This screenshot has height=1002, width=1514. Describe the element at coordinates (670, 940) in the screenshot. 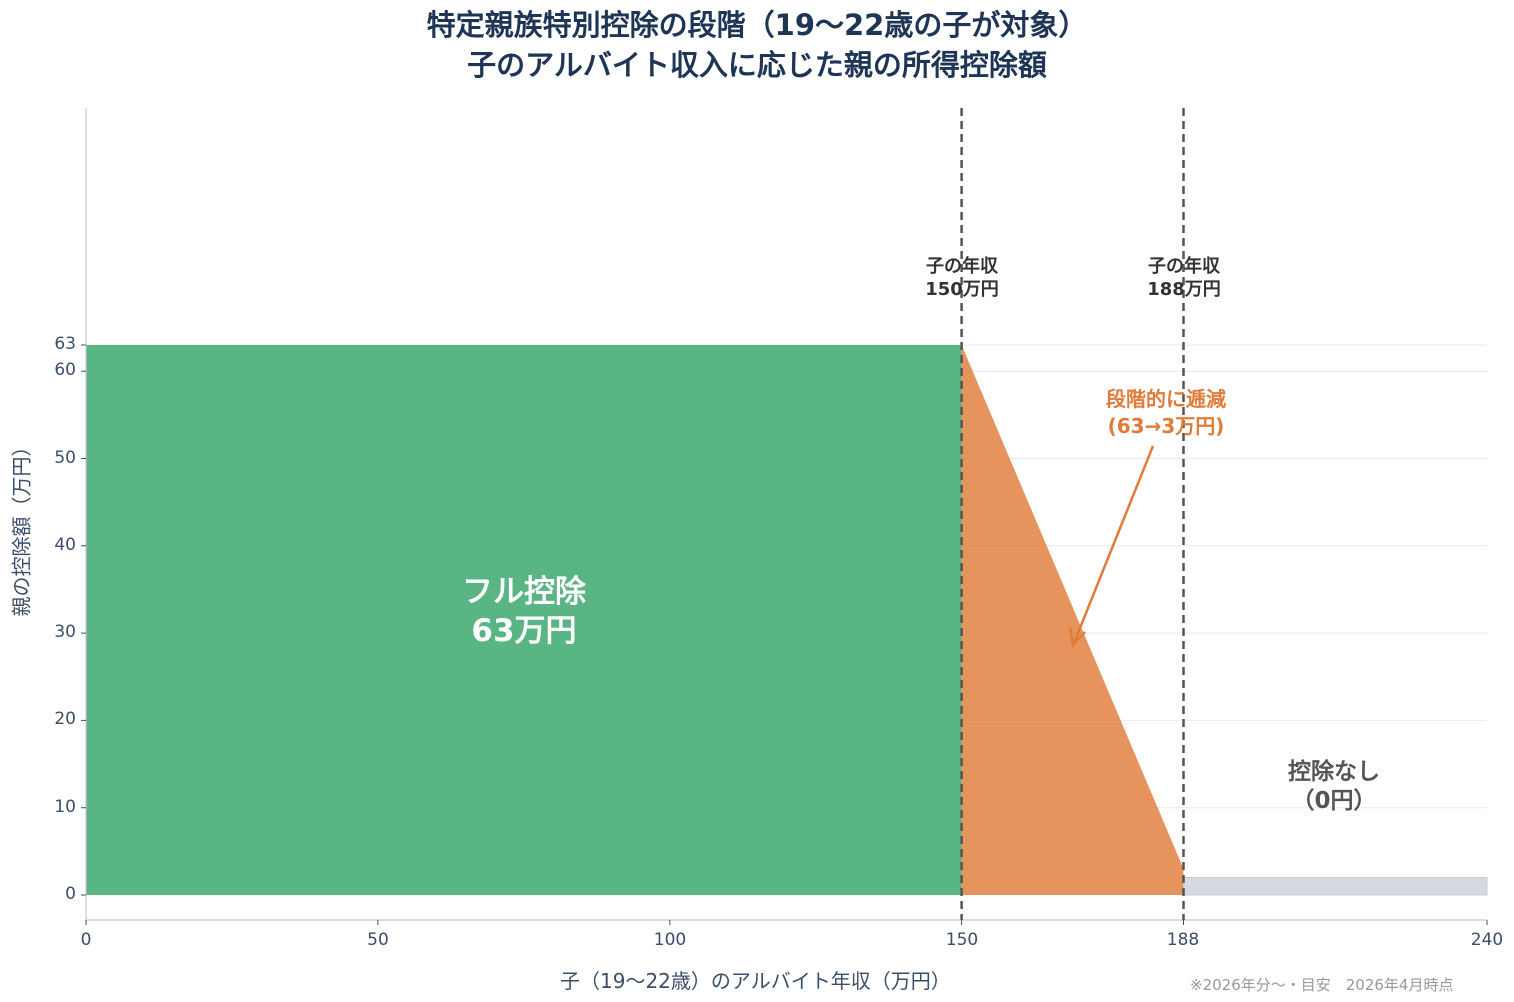

I see `x-tick-100: 100` at that location.